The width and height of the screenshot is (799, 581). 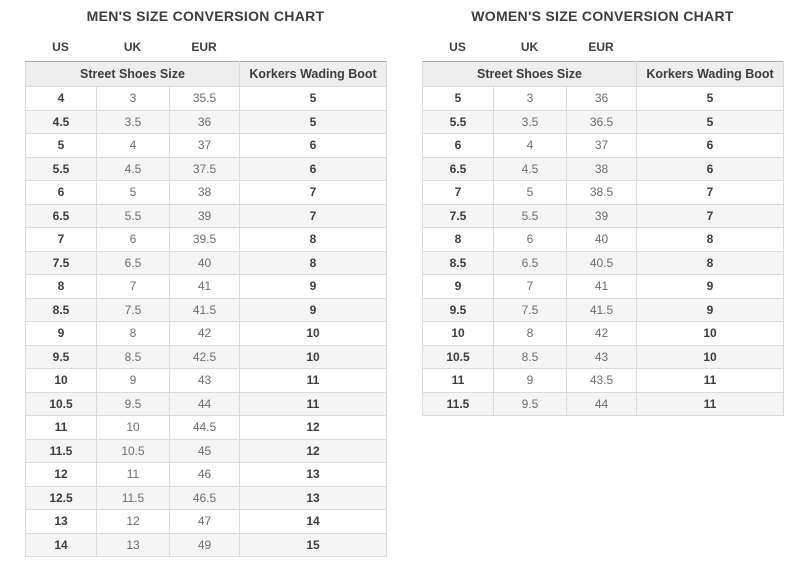 What do you see at coordinates (204, 168) in the screenshot?
I see `eur-size-cell: 37.5` at bounding box center [204, 168].